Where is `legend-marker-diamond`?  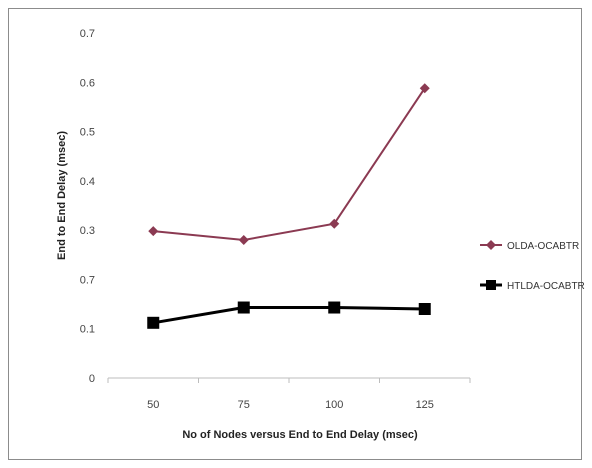
legend-marker-diamond is located at coordinates (491, 245).